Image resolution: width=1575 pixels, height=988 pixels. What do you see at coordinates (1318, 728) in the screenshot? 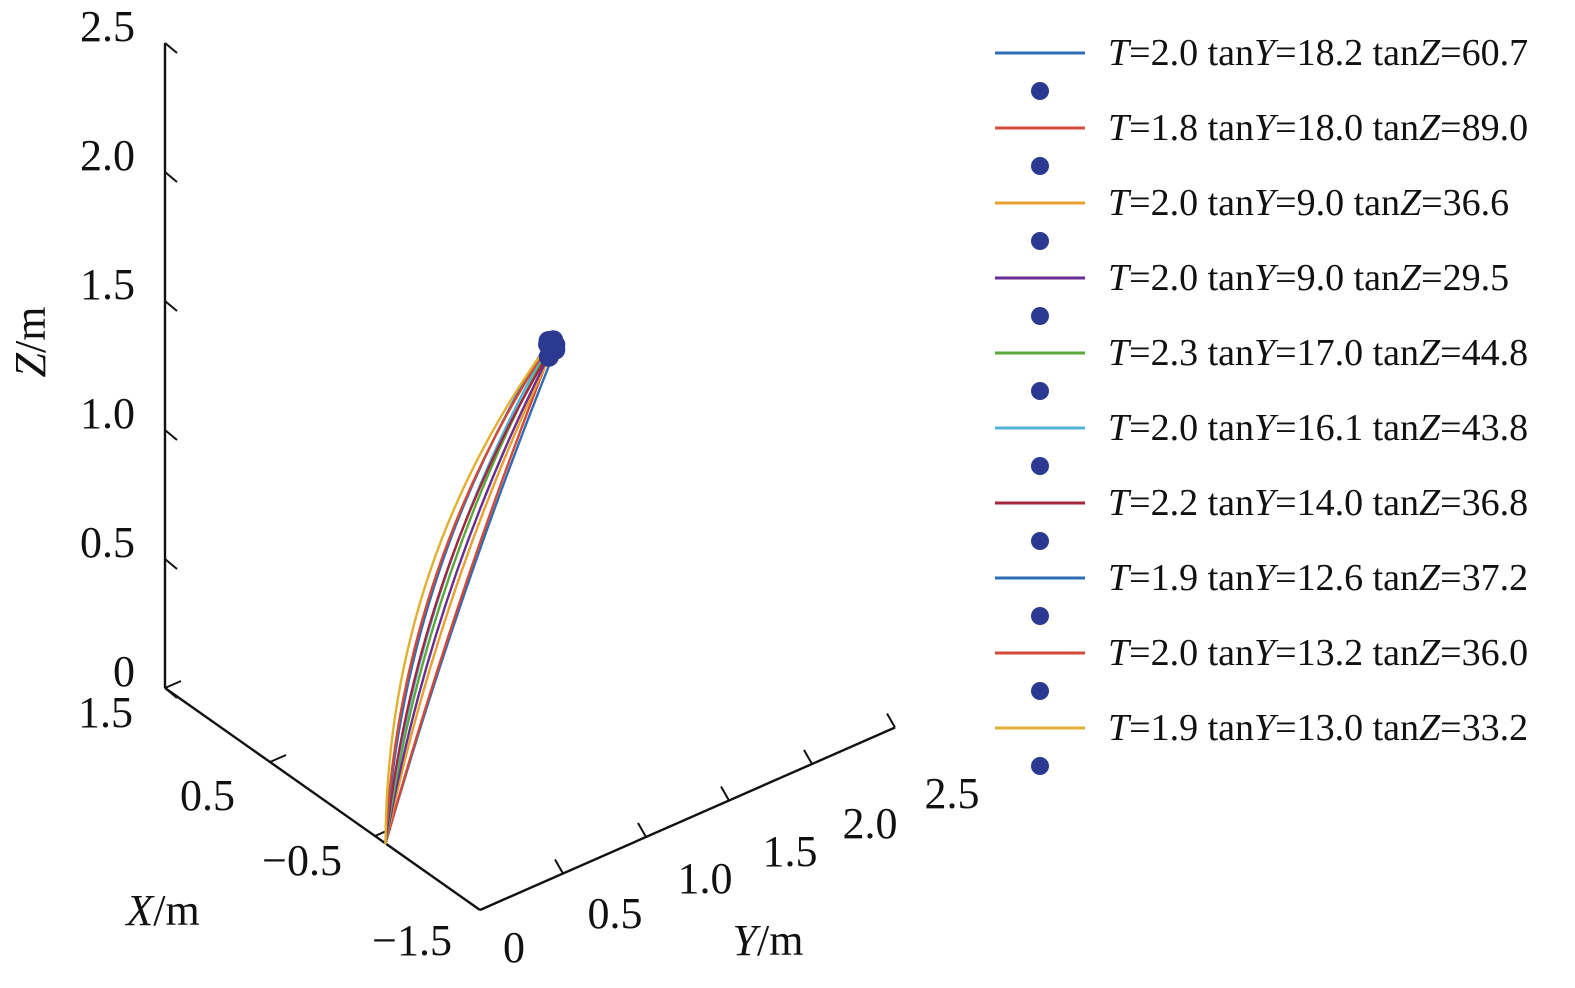
I see `legend-label-10: T=1.9 tanY=13.0 tanZ=33.2` at bounding box center [1318, 728].